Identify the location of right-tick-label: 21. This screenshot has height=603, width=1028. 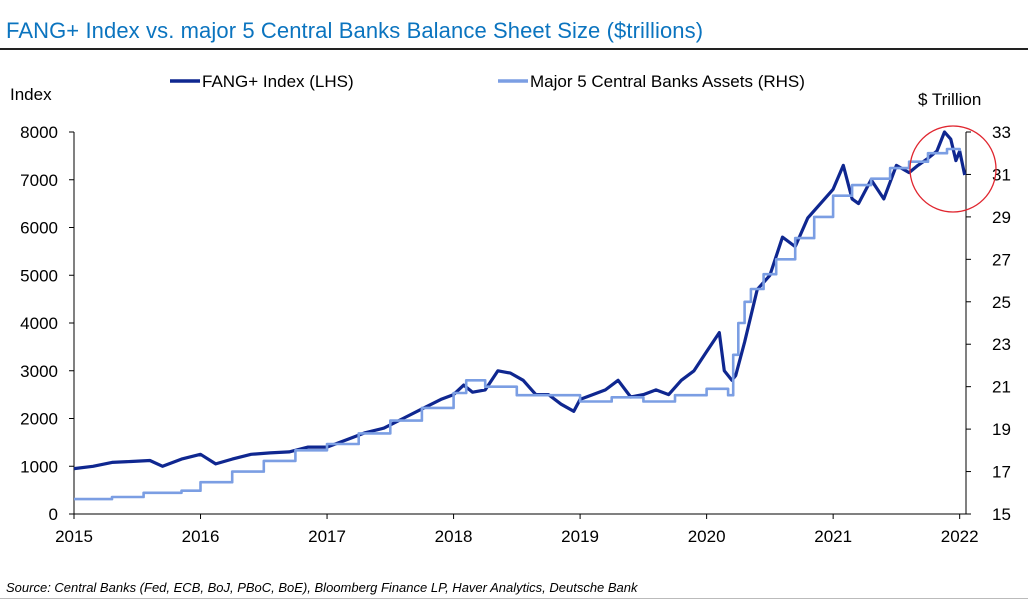
(1001, 387).